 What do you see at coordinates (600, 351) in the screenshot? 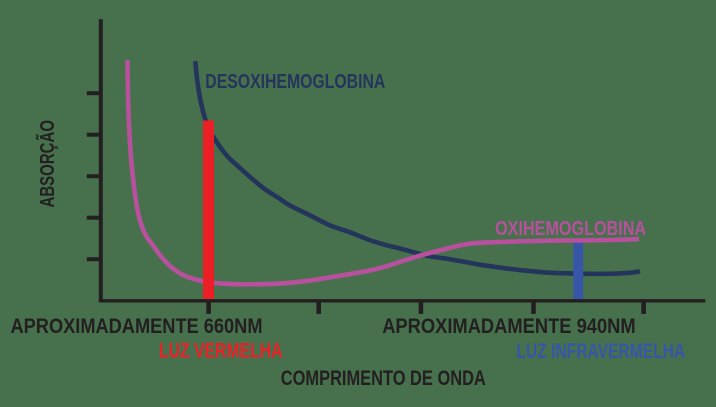
I see `svg-text: LUZ INFRAVERMELHA` at bounding box center [600, 351].